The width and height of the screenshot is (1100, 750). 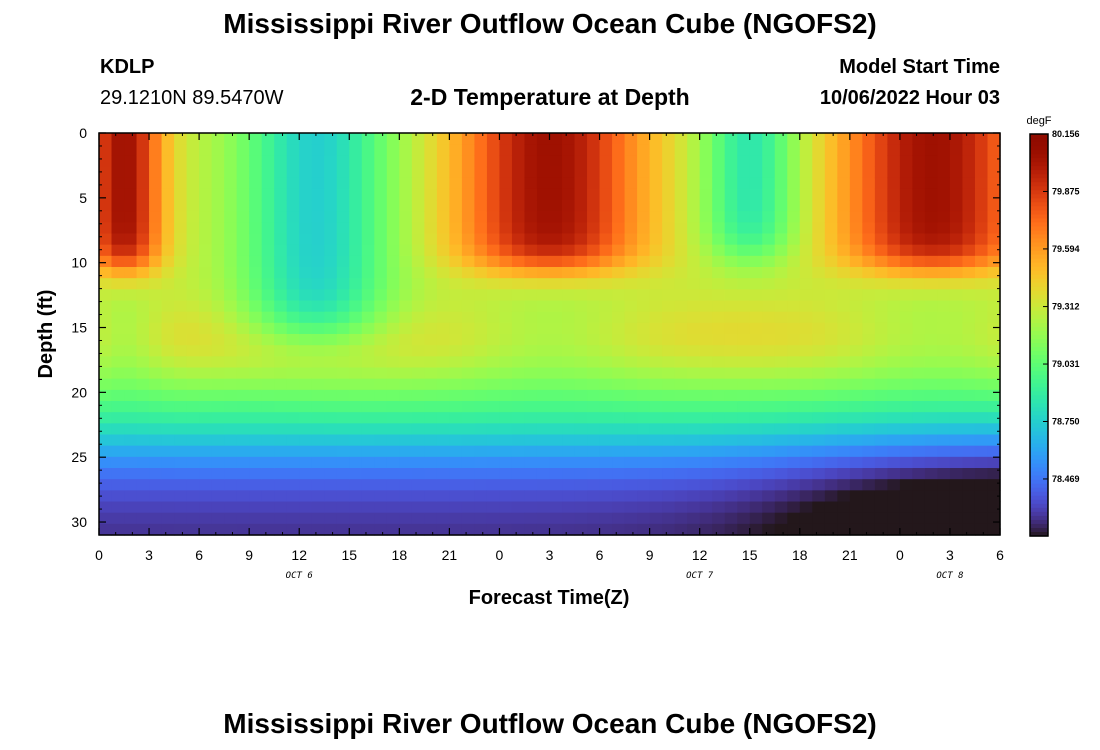 I want to click on x-tick-label: 6, so click(x=600, y=555).